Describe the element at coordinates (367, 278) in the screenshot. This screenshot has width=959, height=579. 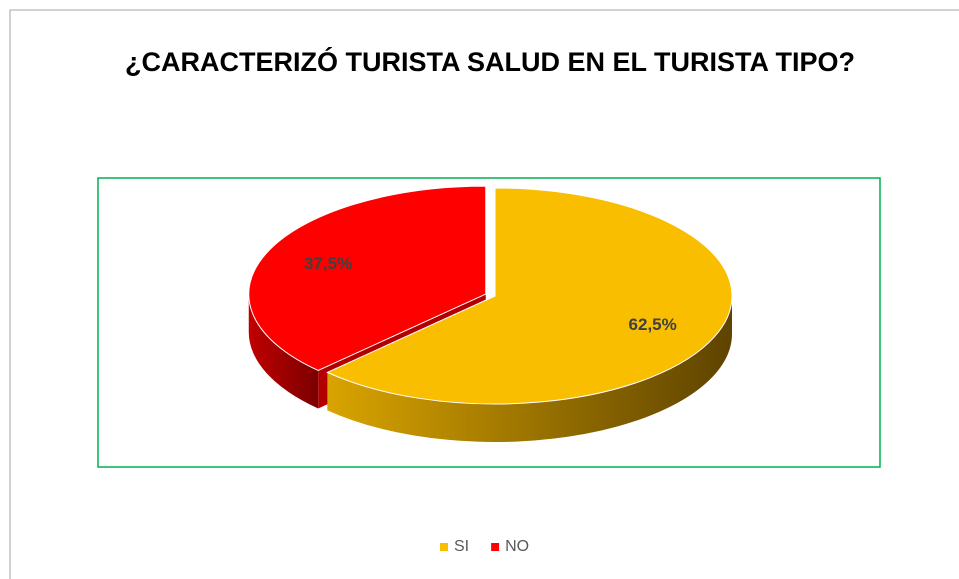
I see `slice-top` at that location.